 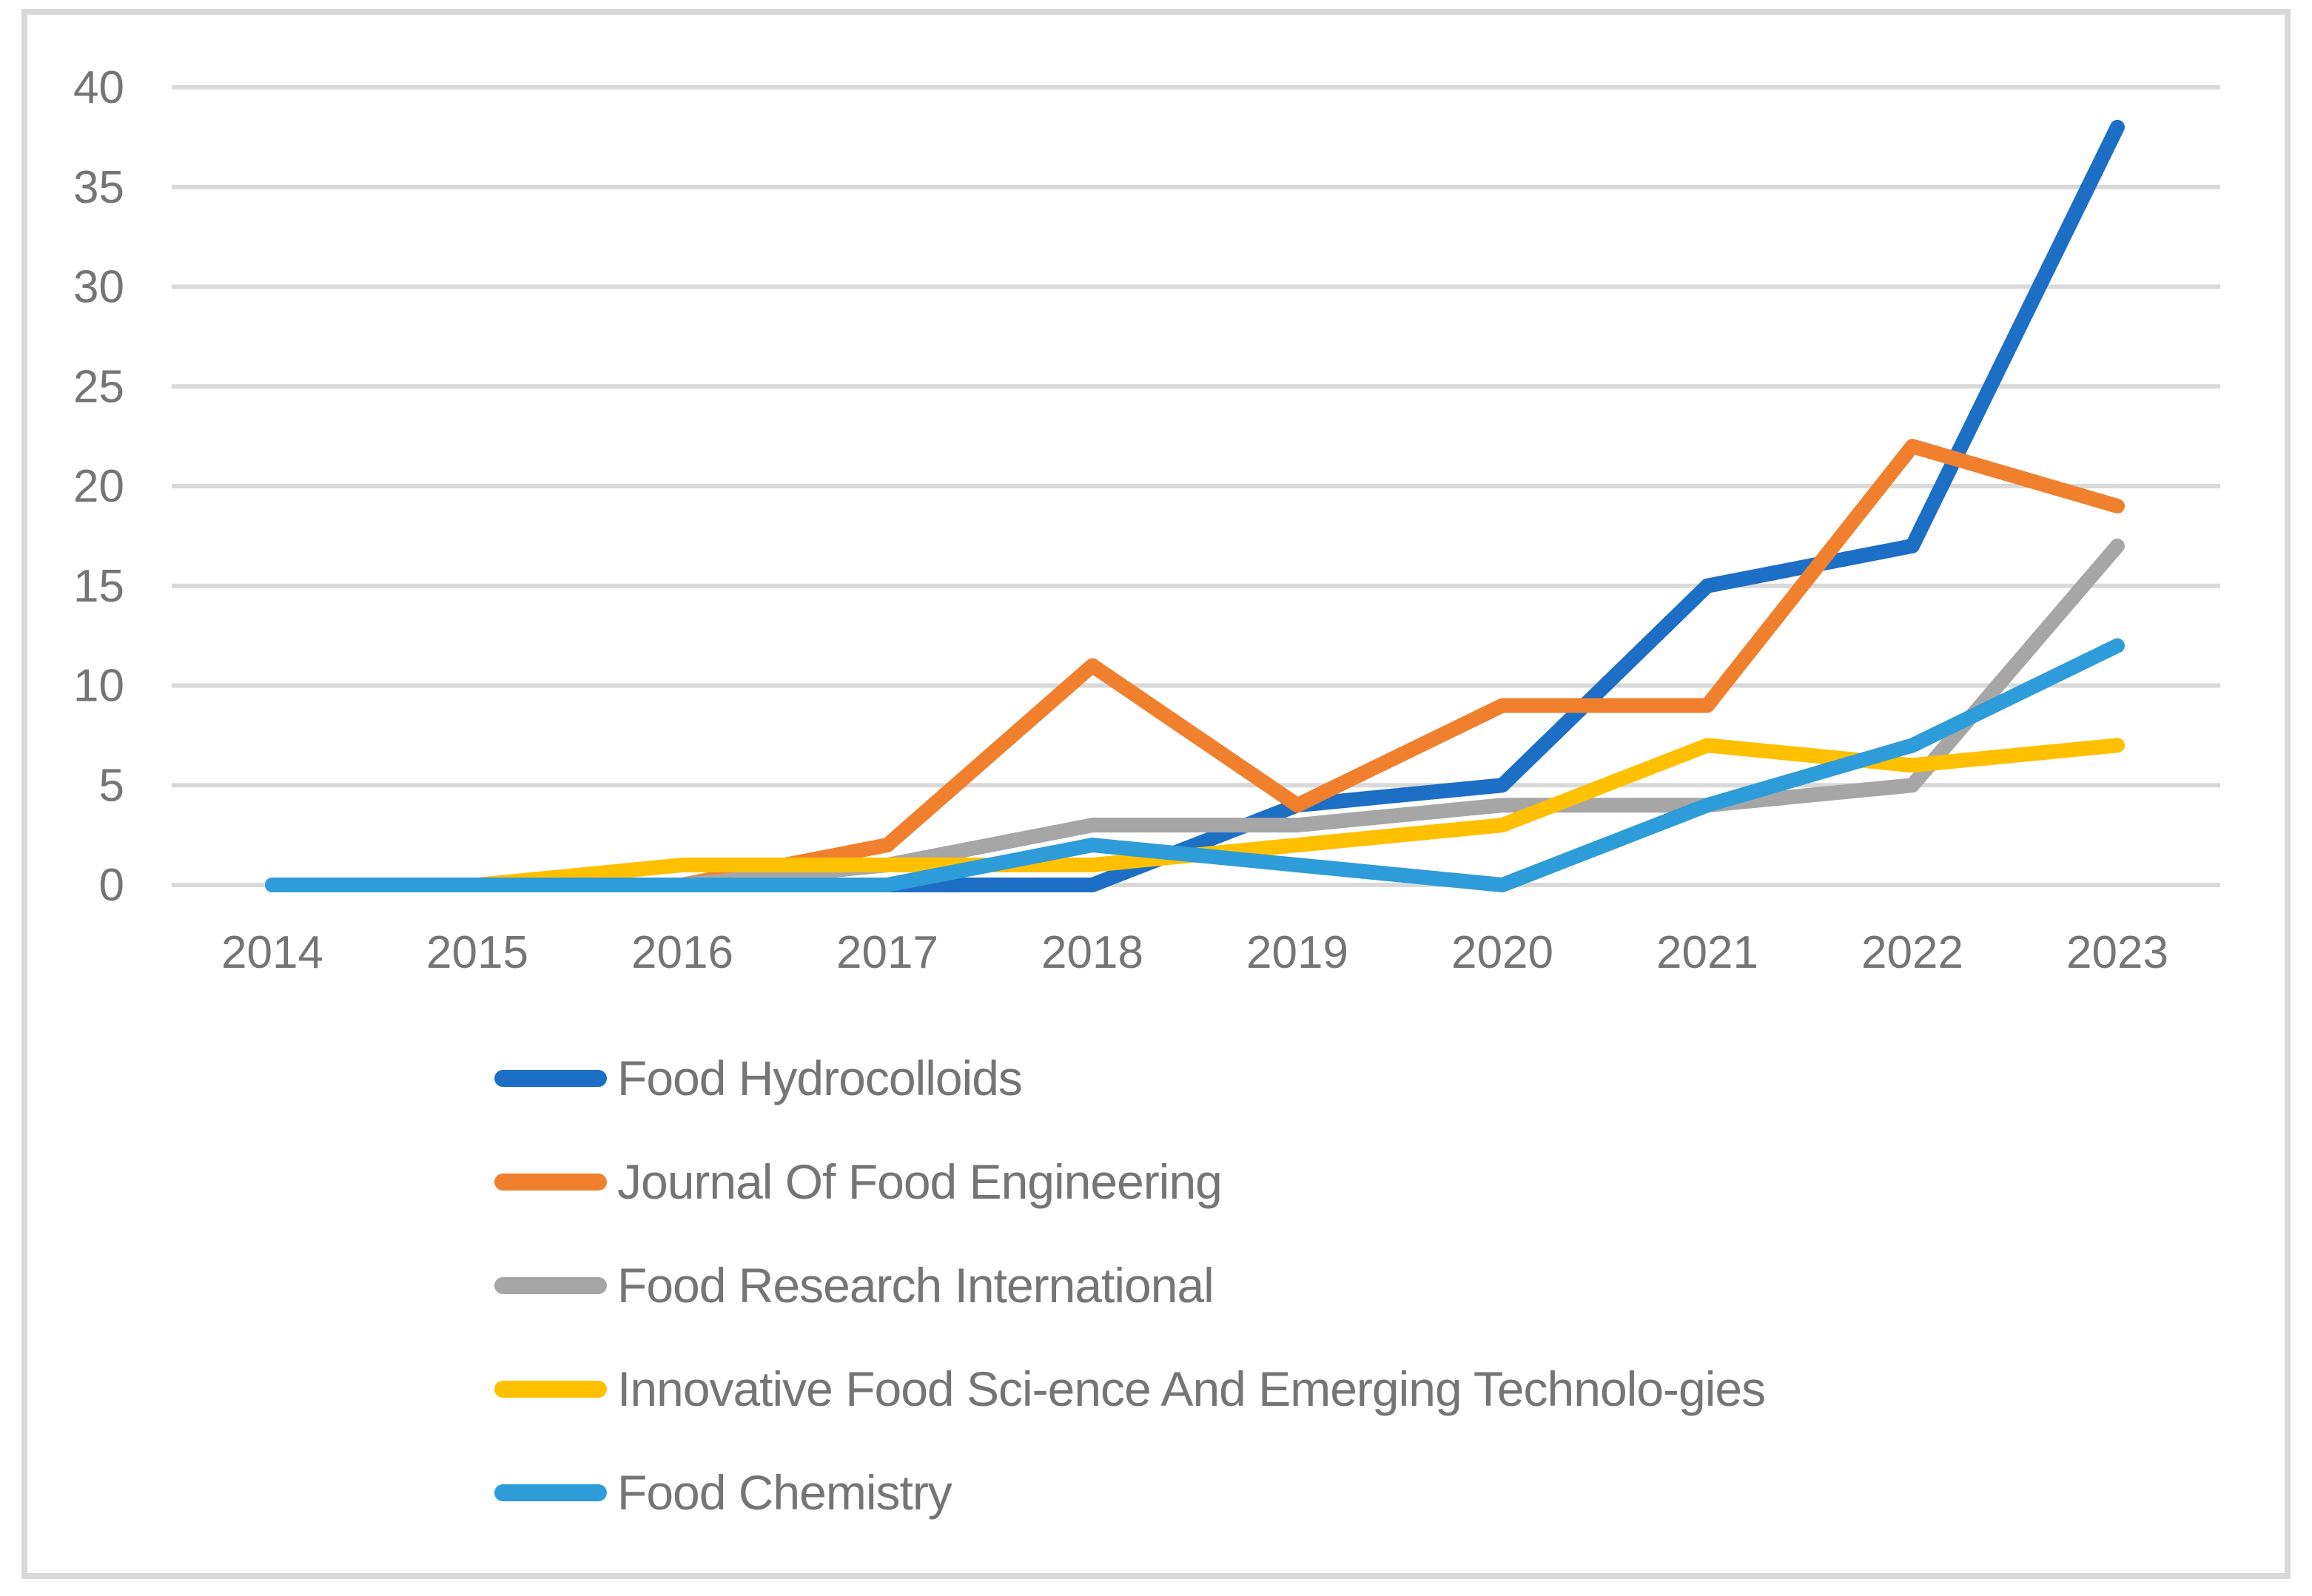 What do you see at coordinates (272, 953) in the screenshot?
I see `x-axis-tick-label: 2014` at bounding box center [272, 953].